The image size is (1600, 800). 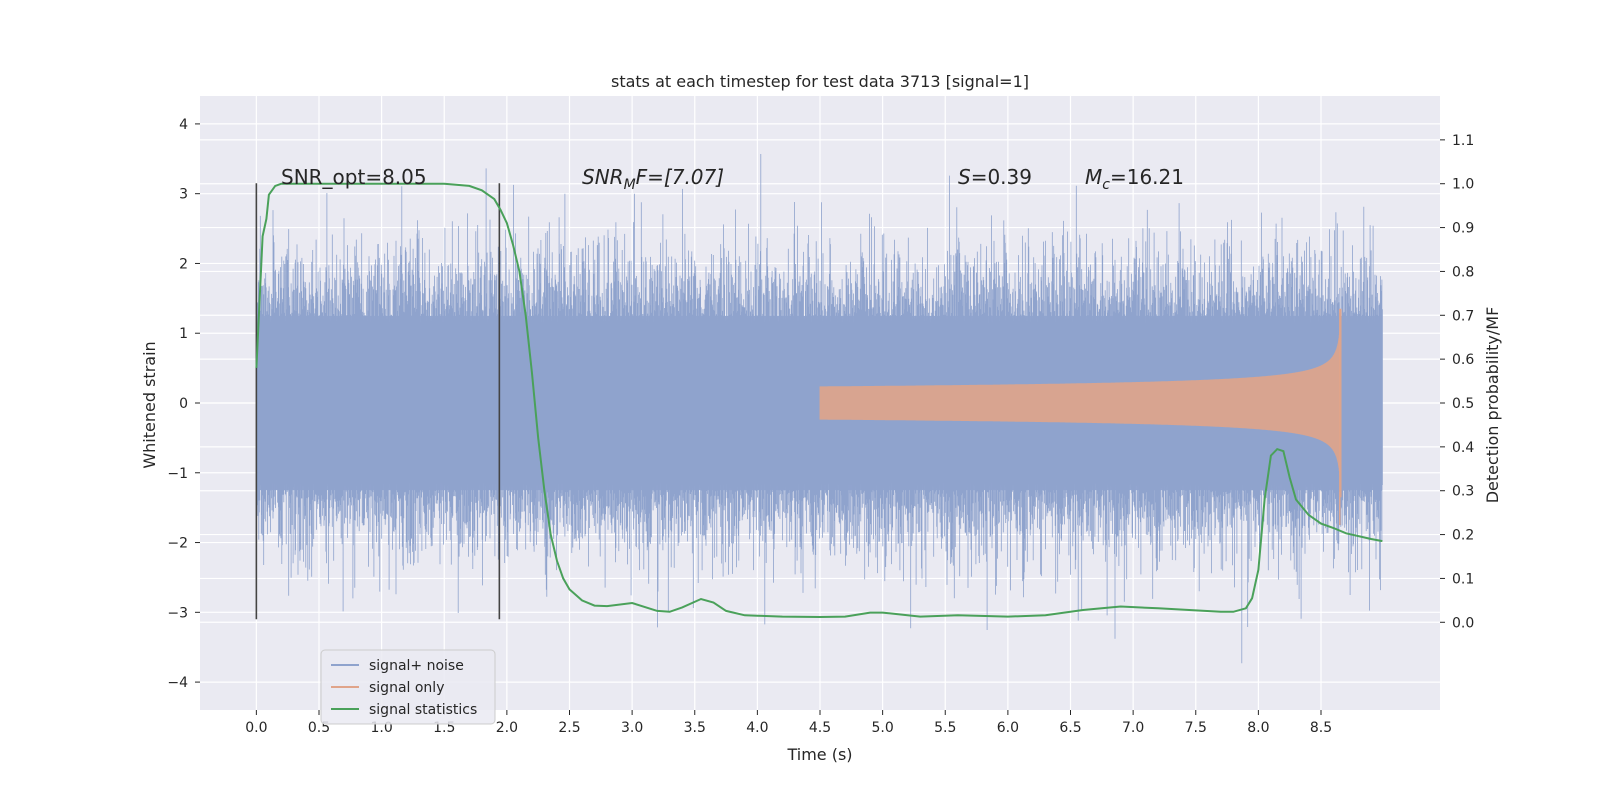 I want to click on legend-label-signal-noise: signal+ noise, so click(x=416, y=666).